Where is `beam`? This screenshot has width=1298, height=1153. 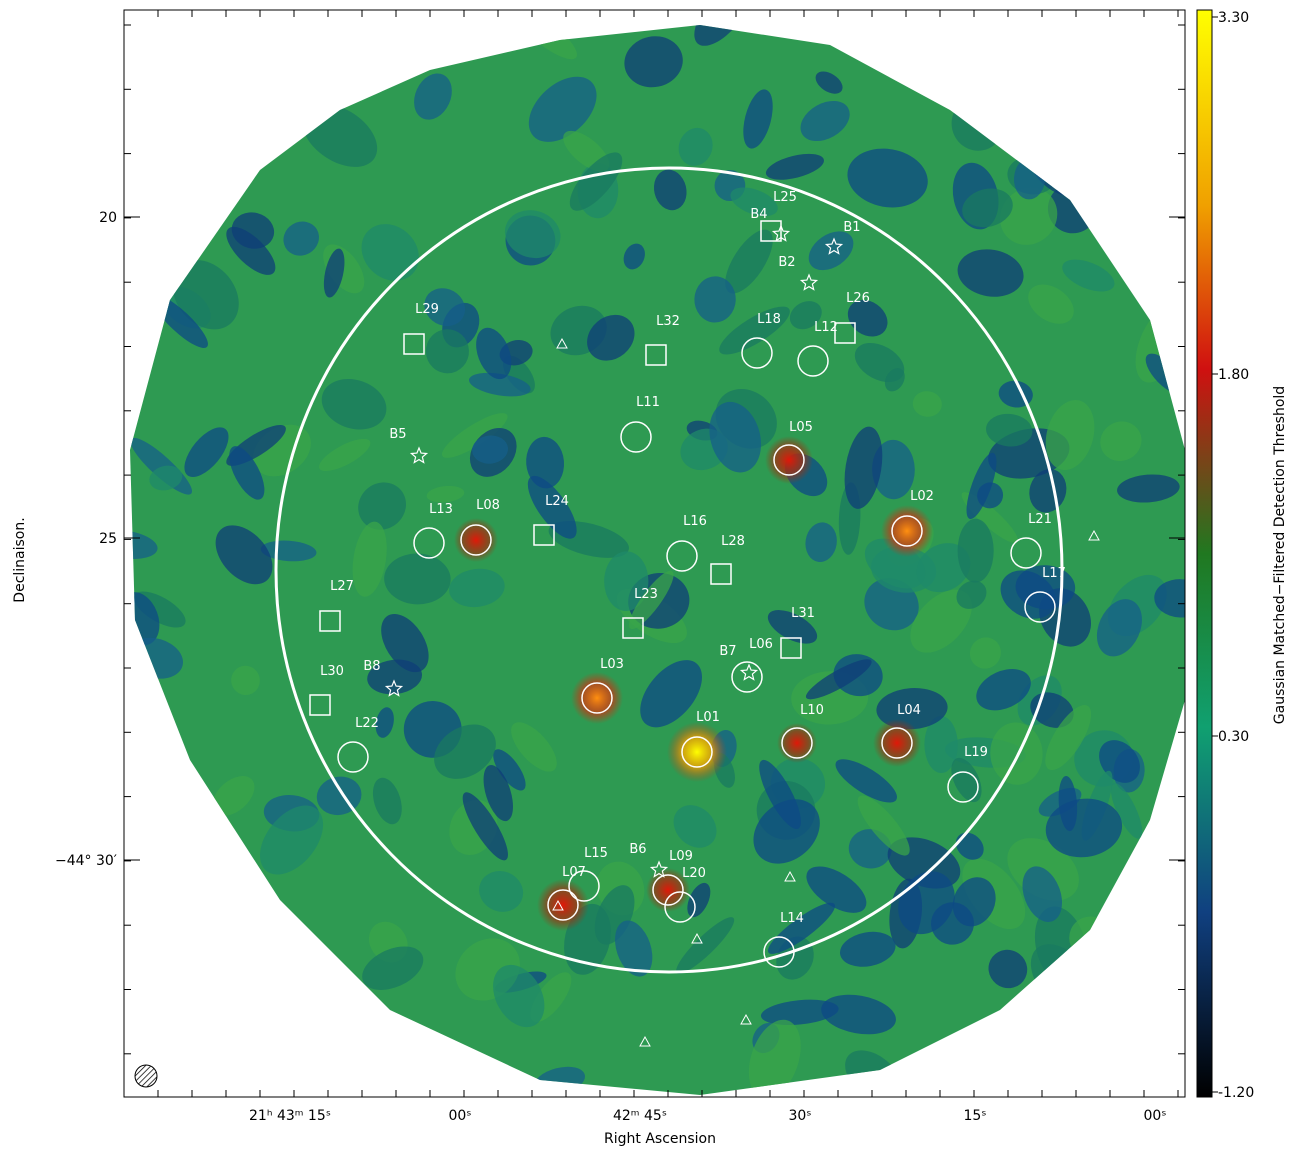
beam is located at coordinates (146, 1076).